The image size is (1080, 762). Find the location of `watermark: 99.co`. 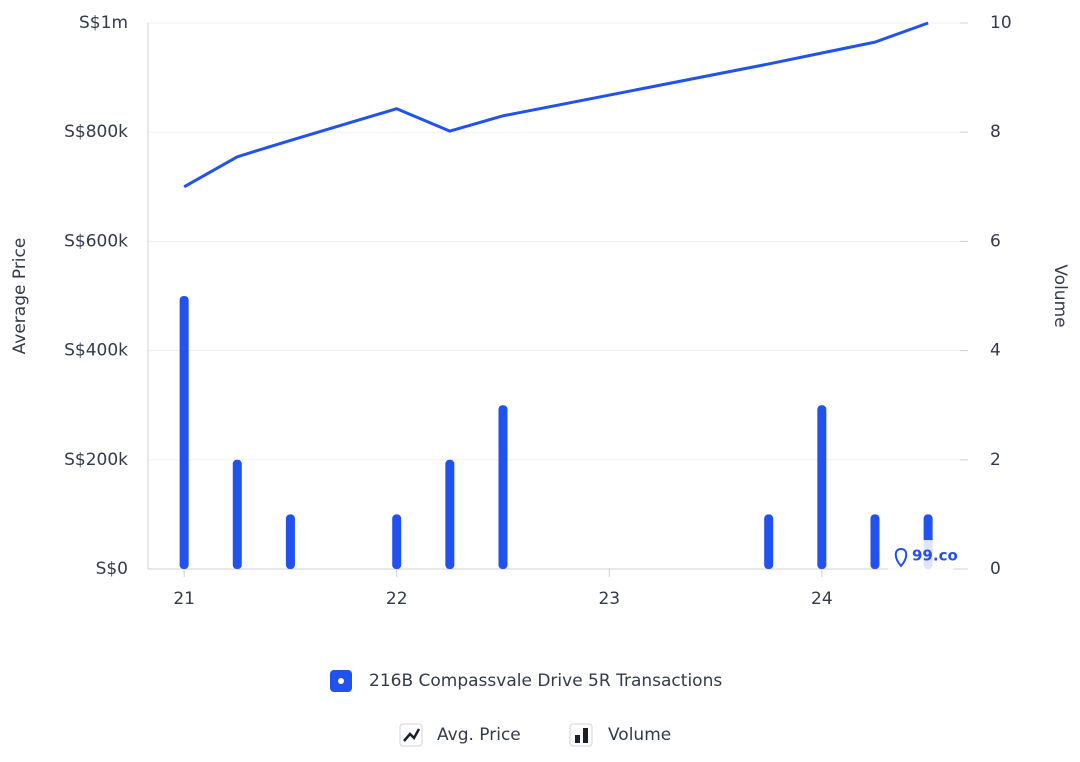

watermark: 99.co is located at coordinates (935, 556).